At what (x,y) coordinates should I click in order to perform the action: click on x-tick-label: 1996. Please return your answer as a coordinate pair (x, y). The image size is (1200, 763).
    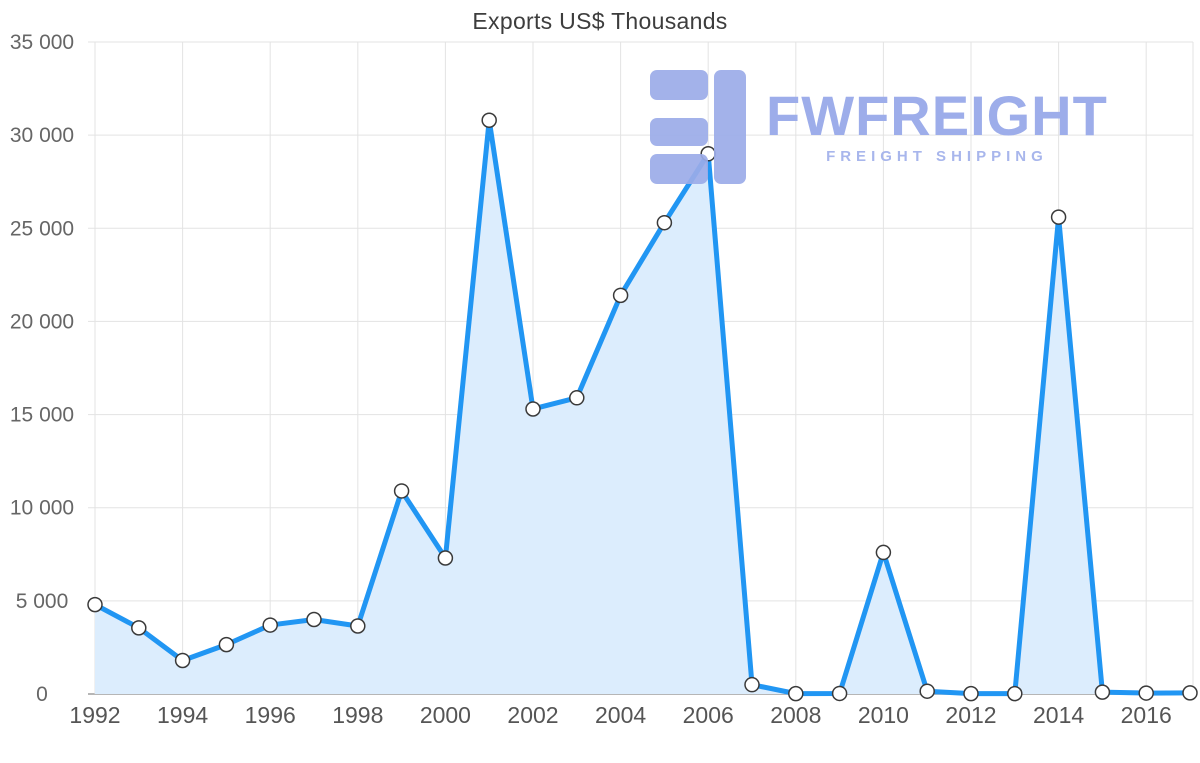
    Looking at the image, I should click on (270, 715).